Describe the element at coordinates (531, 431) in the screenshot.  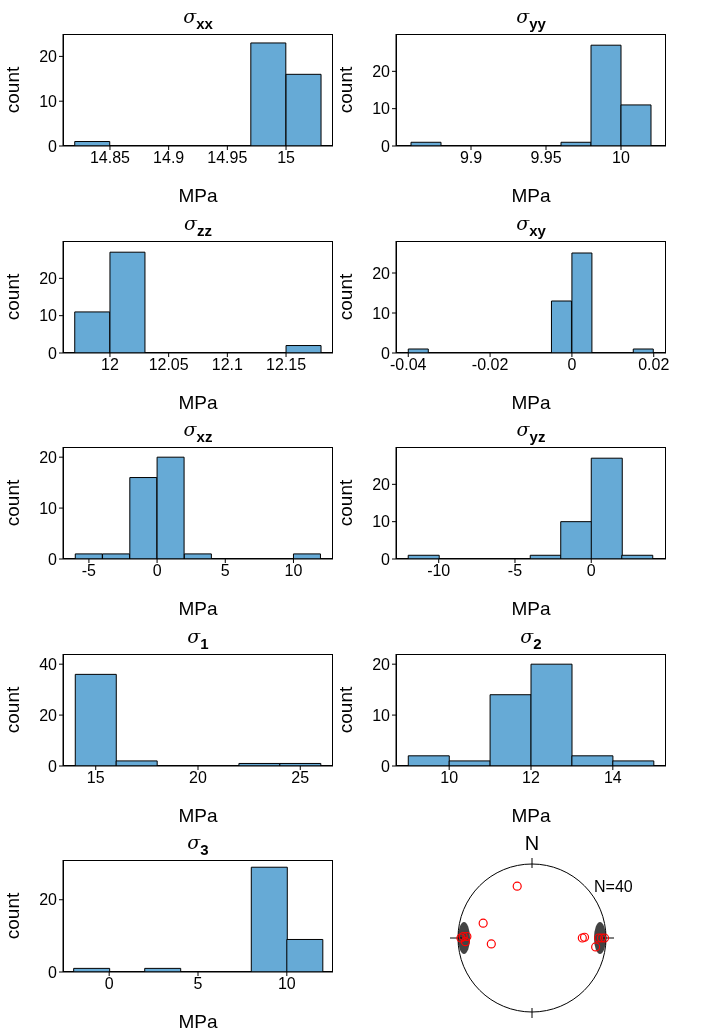
I see `chart-title: σ$_{yz}$` at that location.